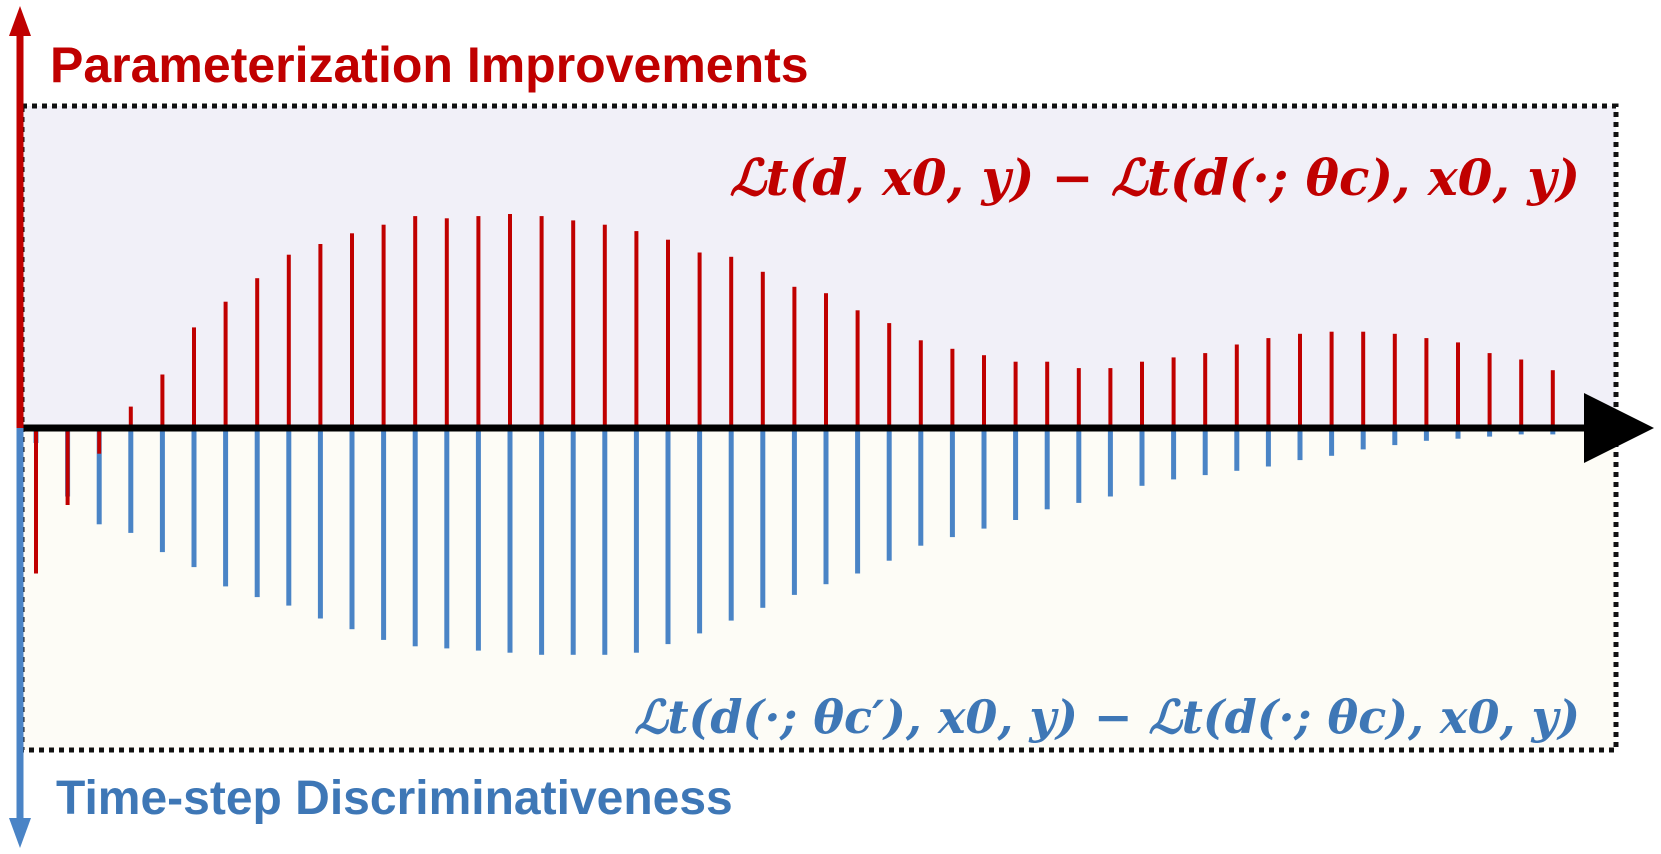 This screenshot has width=1661, height=854. I want to click on top-formula: ℒt(d, x0, y) − ℒt(d(·; θc), x0, y), so click(1155, 177).